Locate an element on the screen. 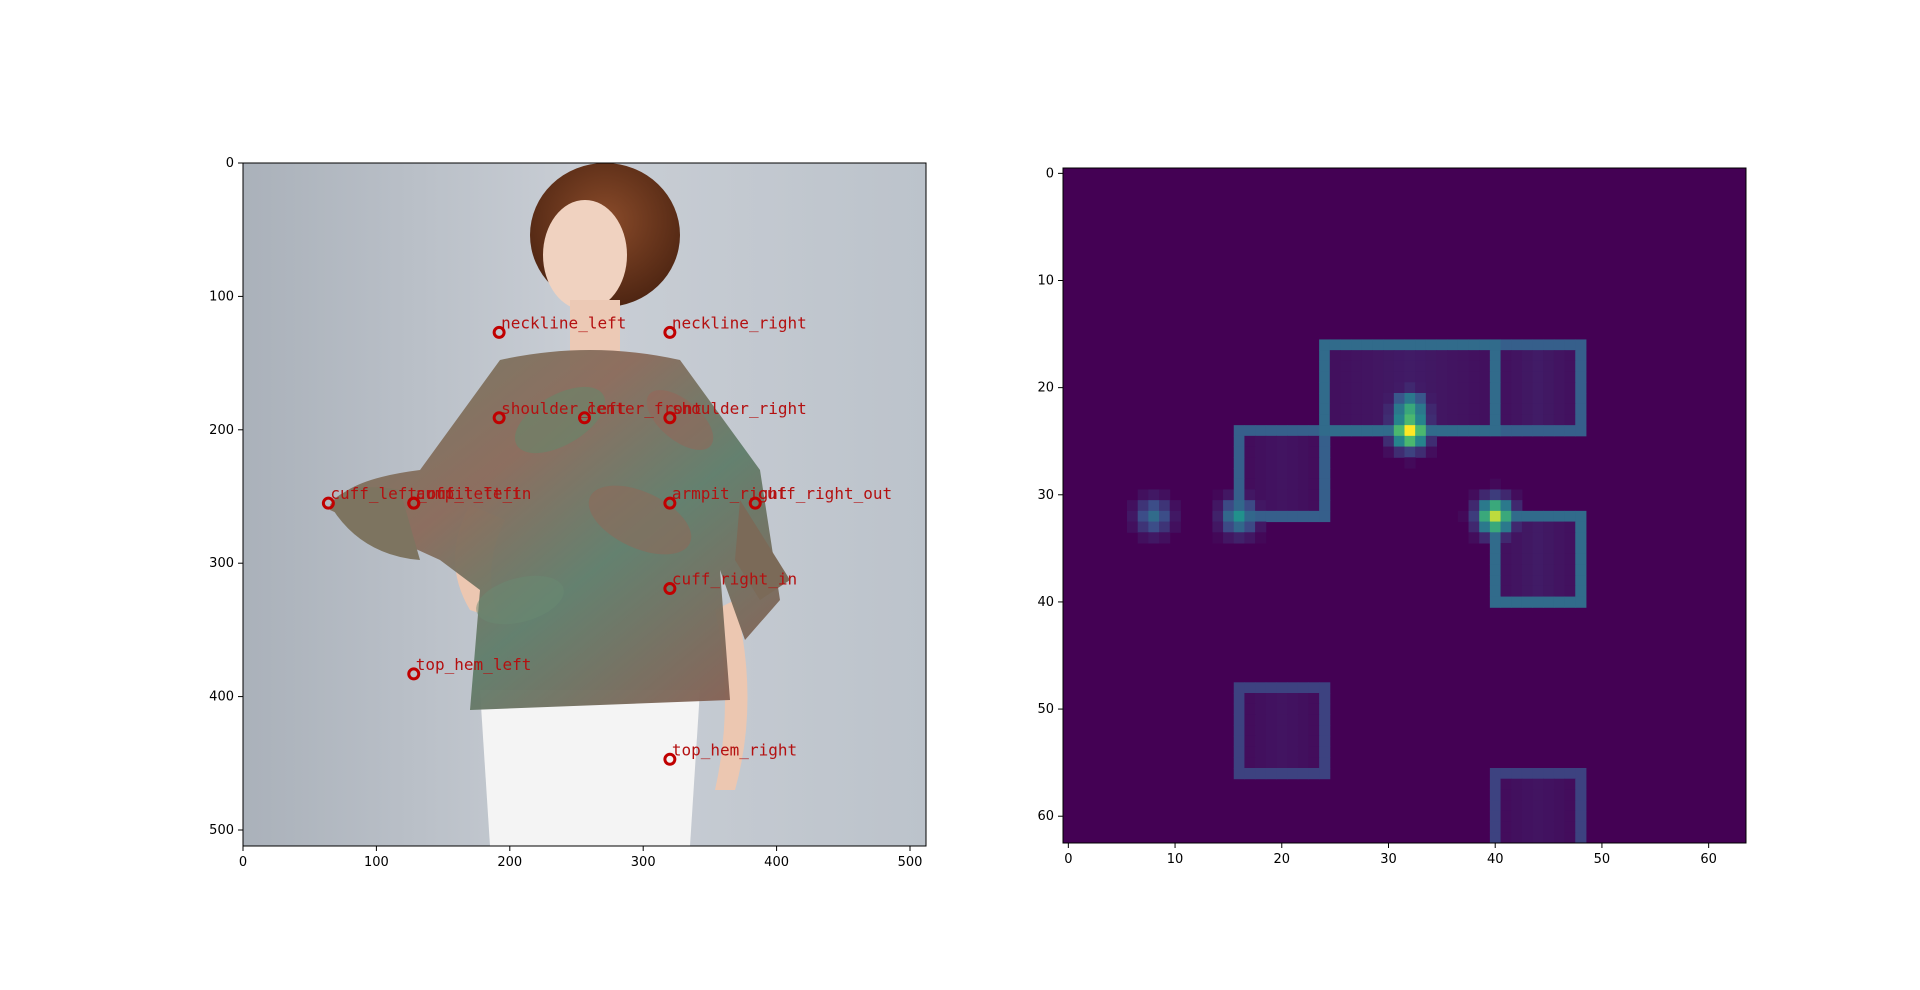 This screenshot has height=990, width=1920. y-tick-label: 60 is located at coordinates (1045, 816).